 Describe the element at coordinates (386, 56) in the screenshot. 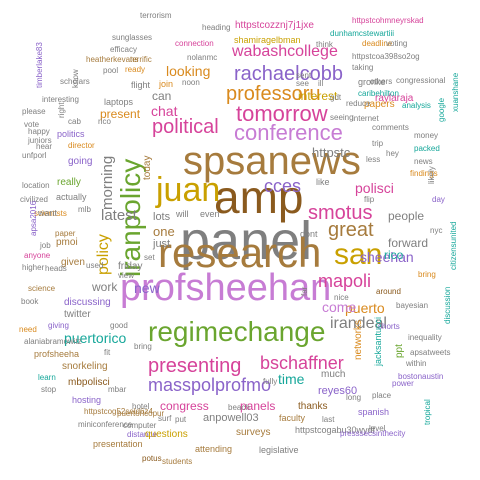

I see `word: httpstcoa398so2og` at that location.